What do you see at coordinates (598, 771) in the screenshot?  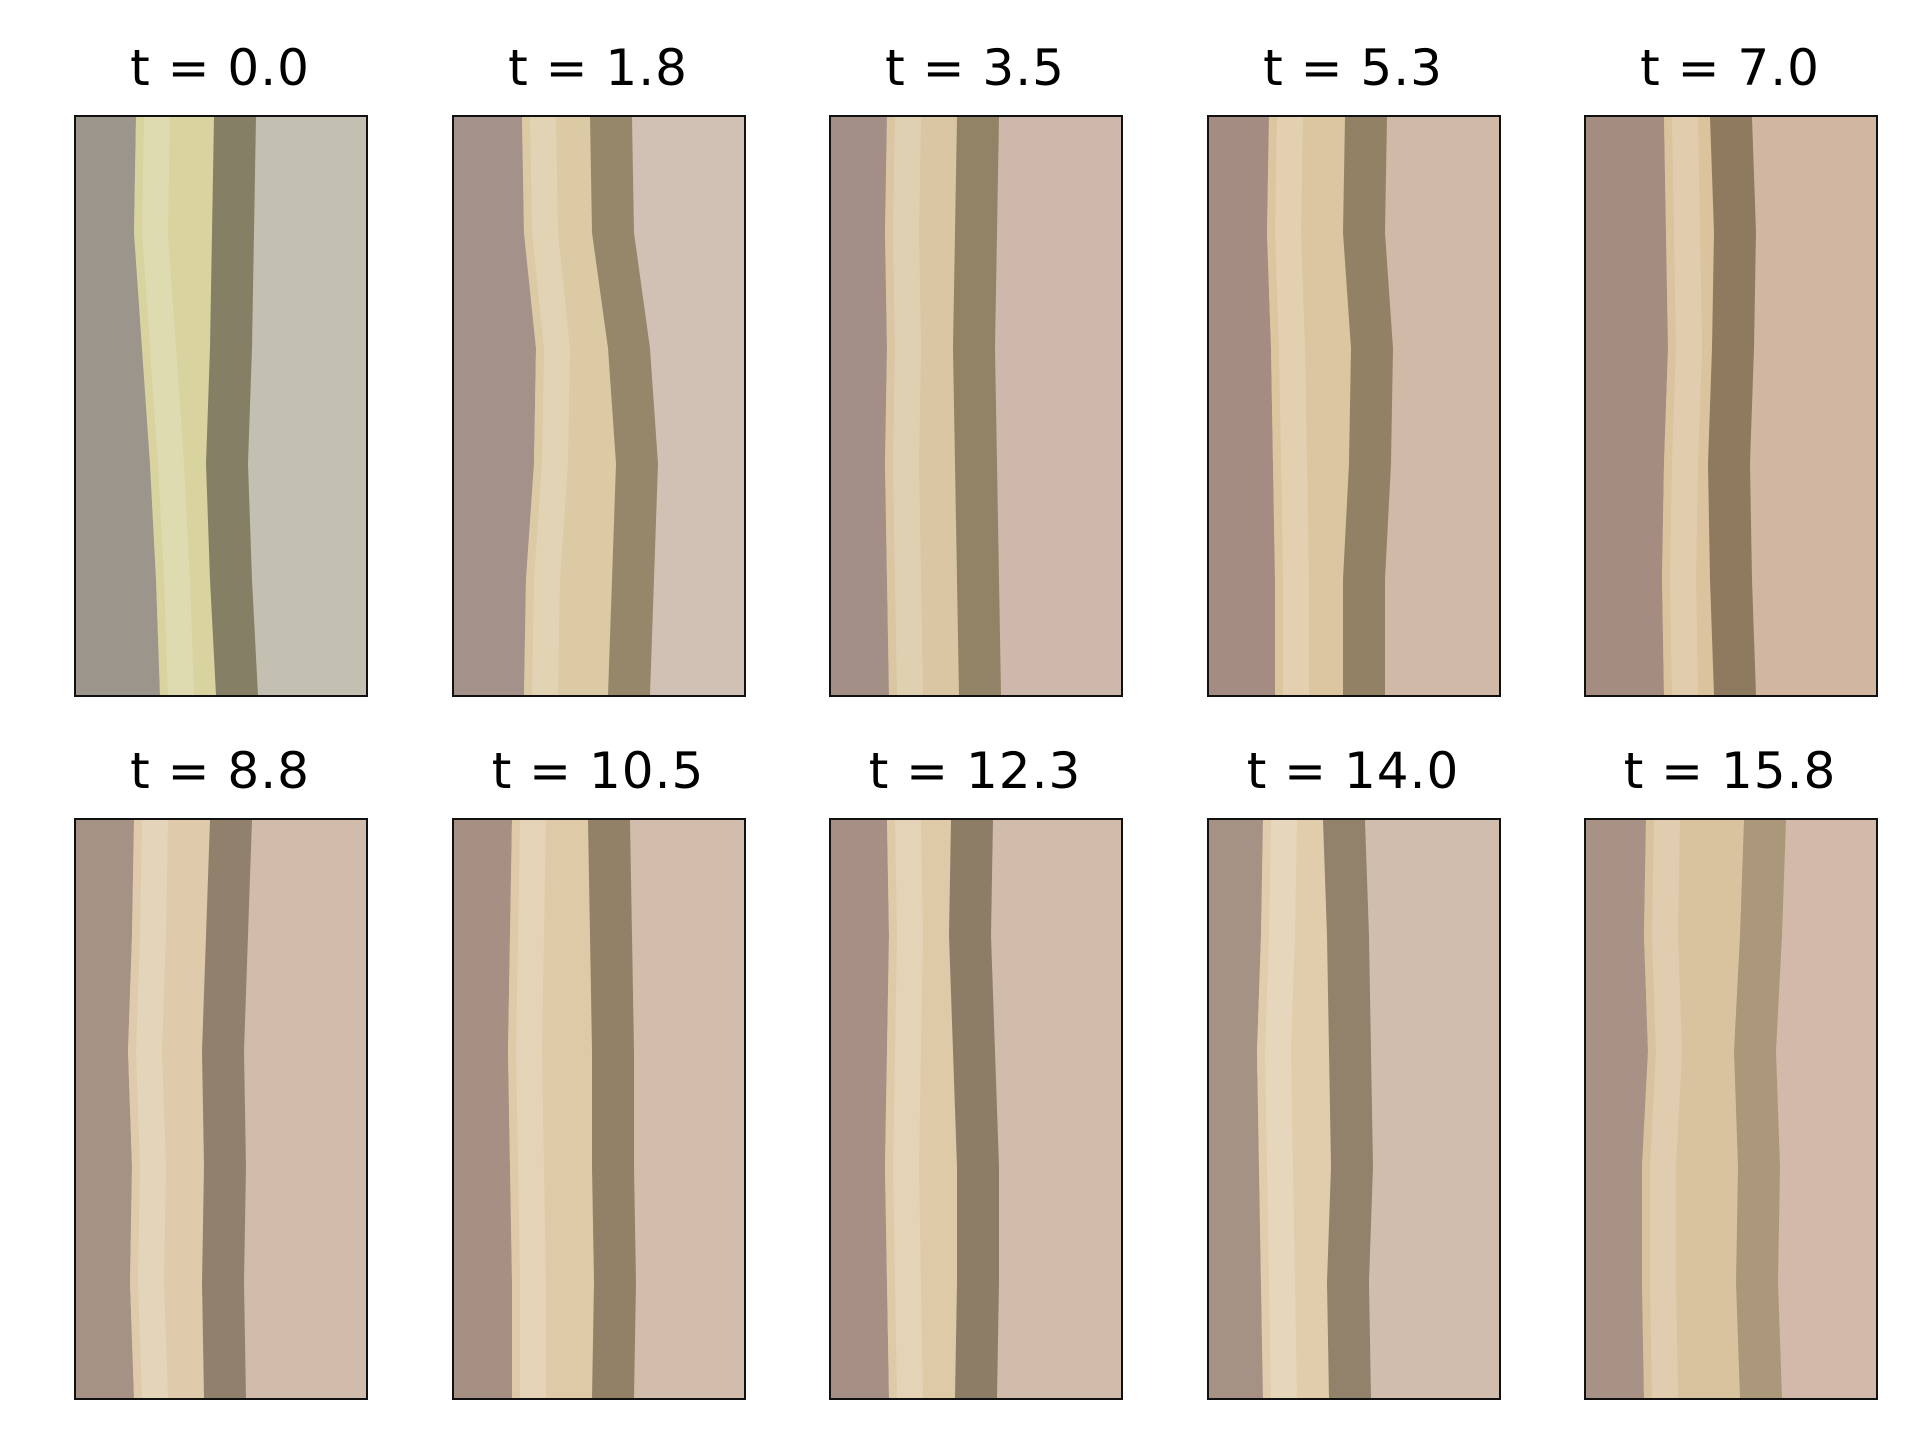 I see `panel-title: t = 10.5` at bounding box center [598, 771].